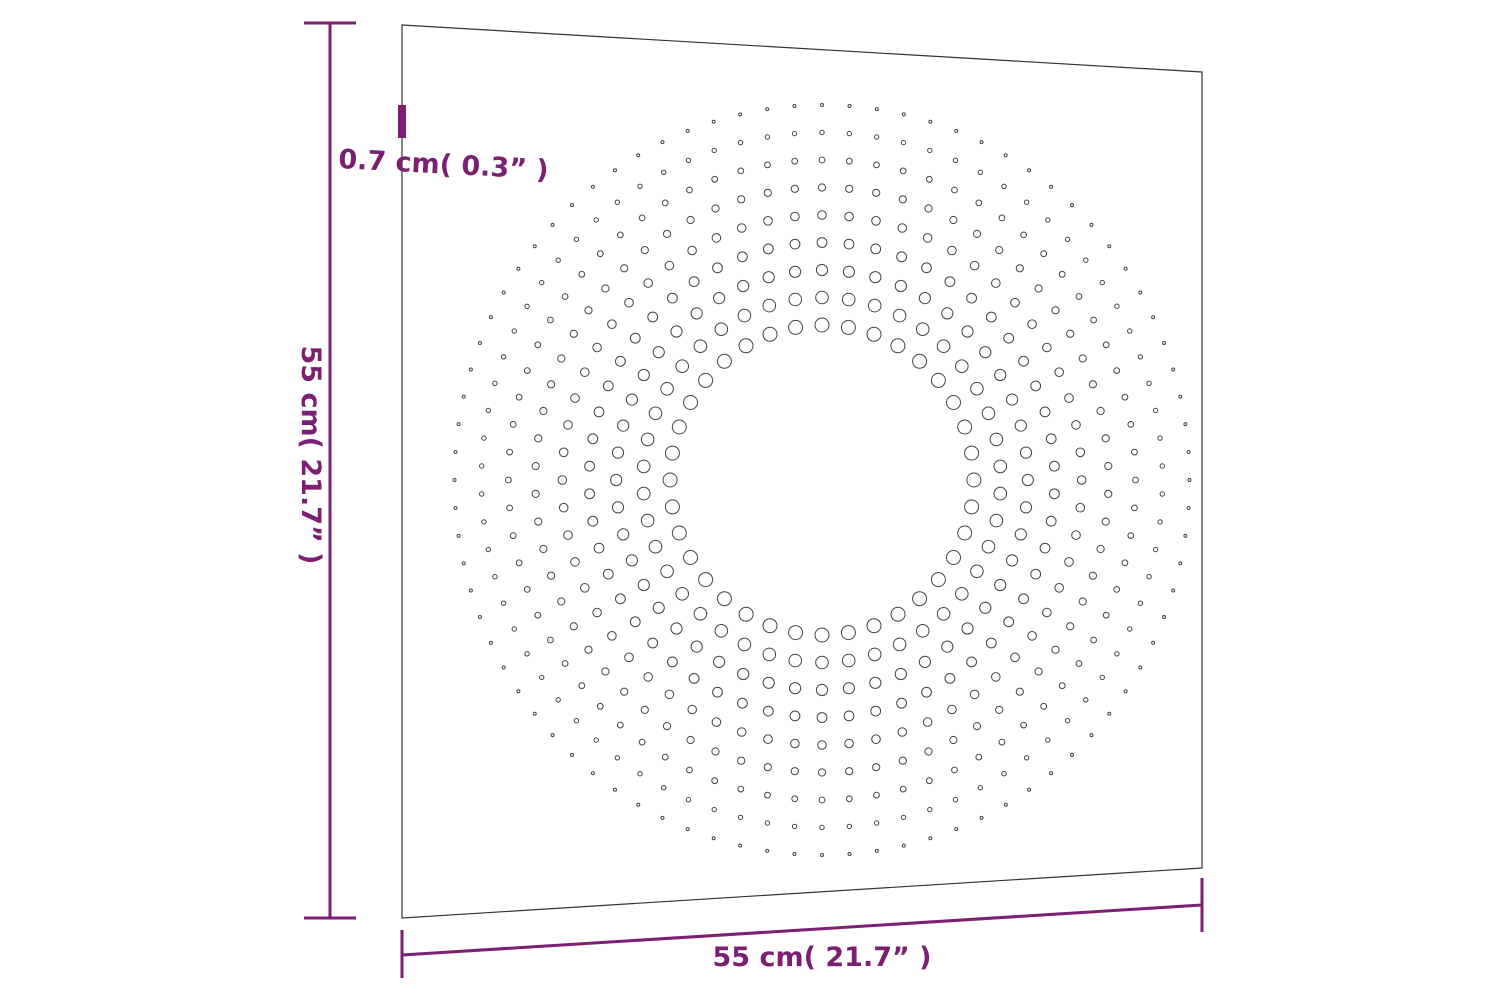  Describe the element at coordinates (822, 957) in the screenshot. I see `width-label: 55 cm( 21.7” )` at that location.